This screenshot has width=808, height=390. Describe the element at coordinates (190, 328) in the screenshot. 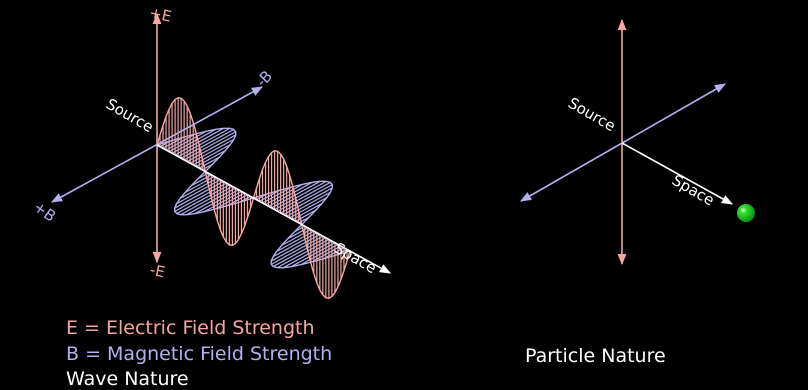

I see `legend-e: E = Electric Field Strength` at that location.